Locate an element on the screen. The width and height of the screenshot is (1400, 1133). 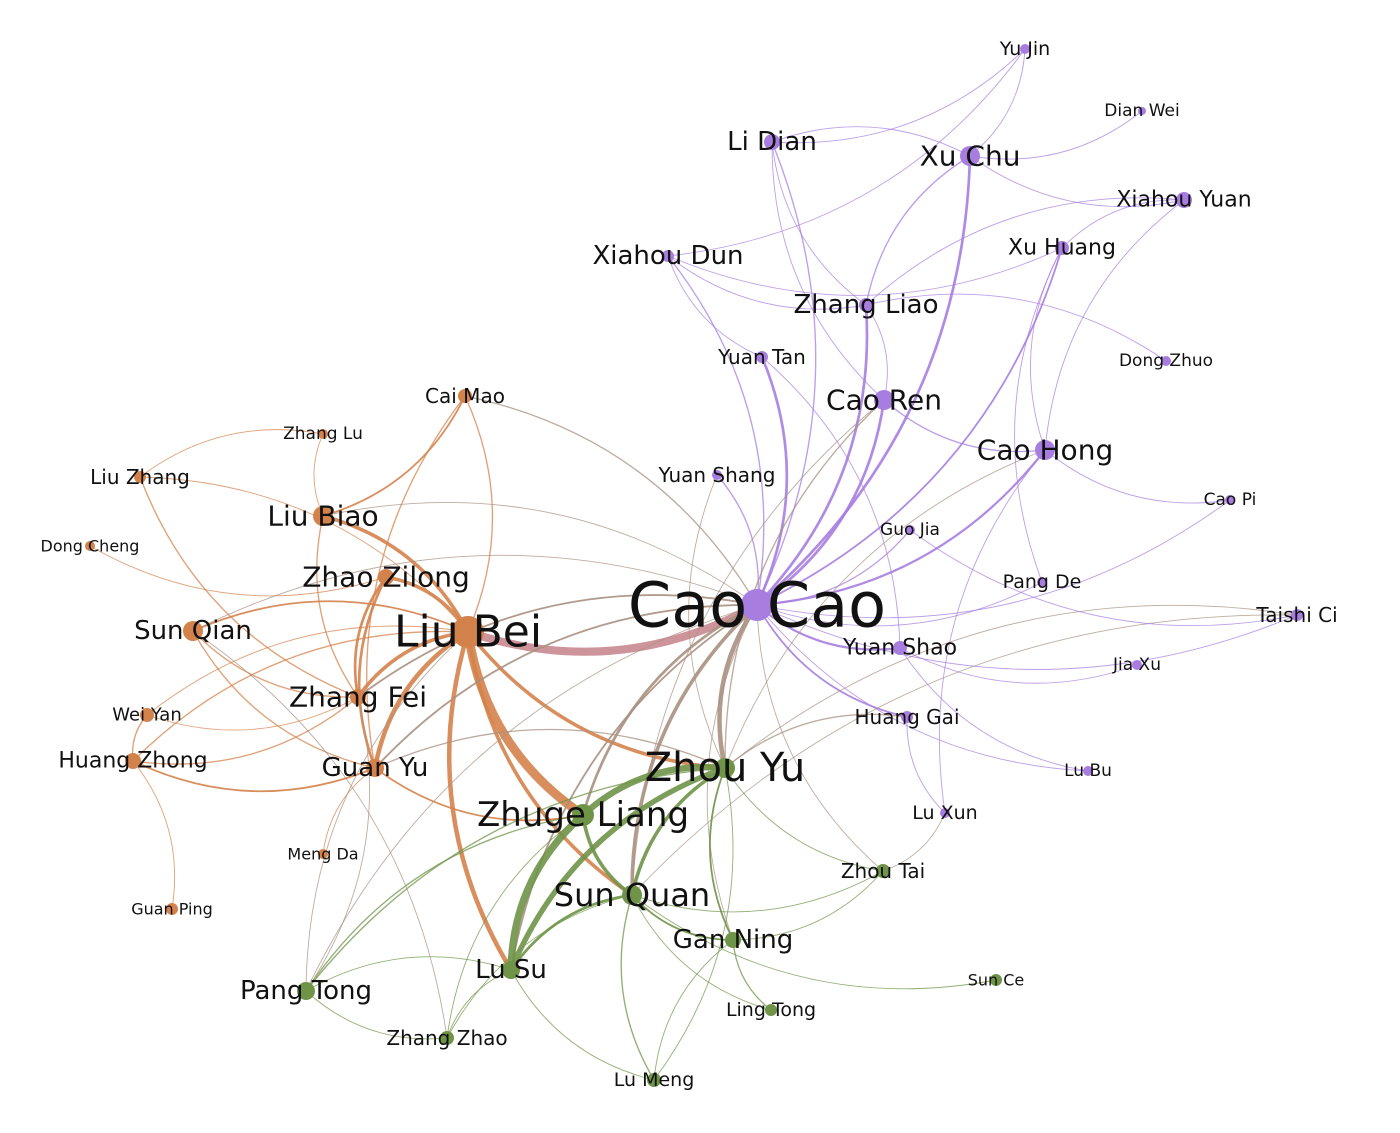
node-guan-yu is located at coordinates (375, 768).